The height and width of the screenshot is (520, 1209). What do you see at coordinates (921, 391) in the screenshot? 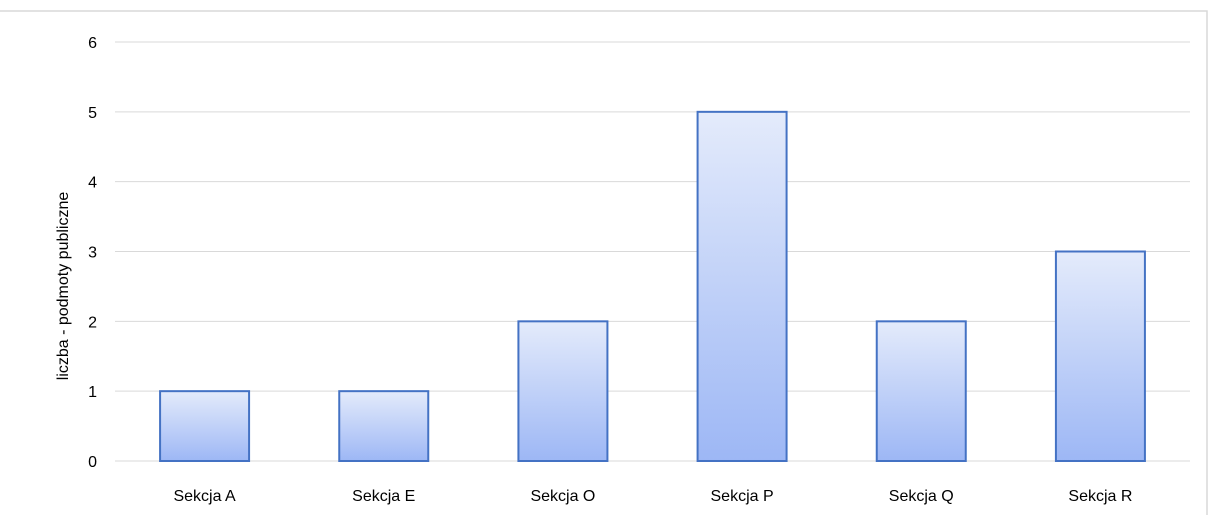
I see `bar-sekcja-q` at bounding box center [921, 391].